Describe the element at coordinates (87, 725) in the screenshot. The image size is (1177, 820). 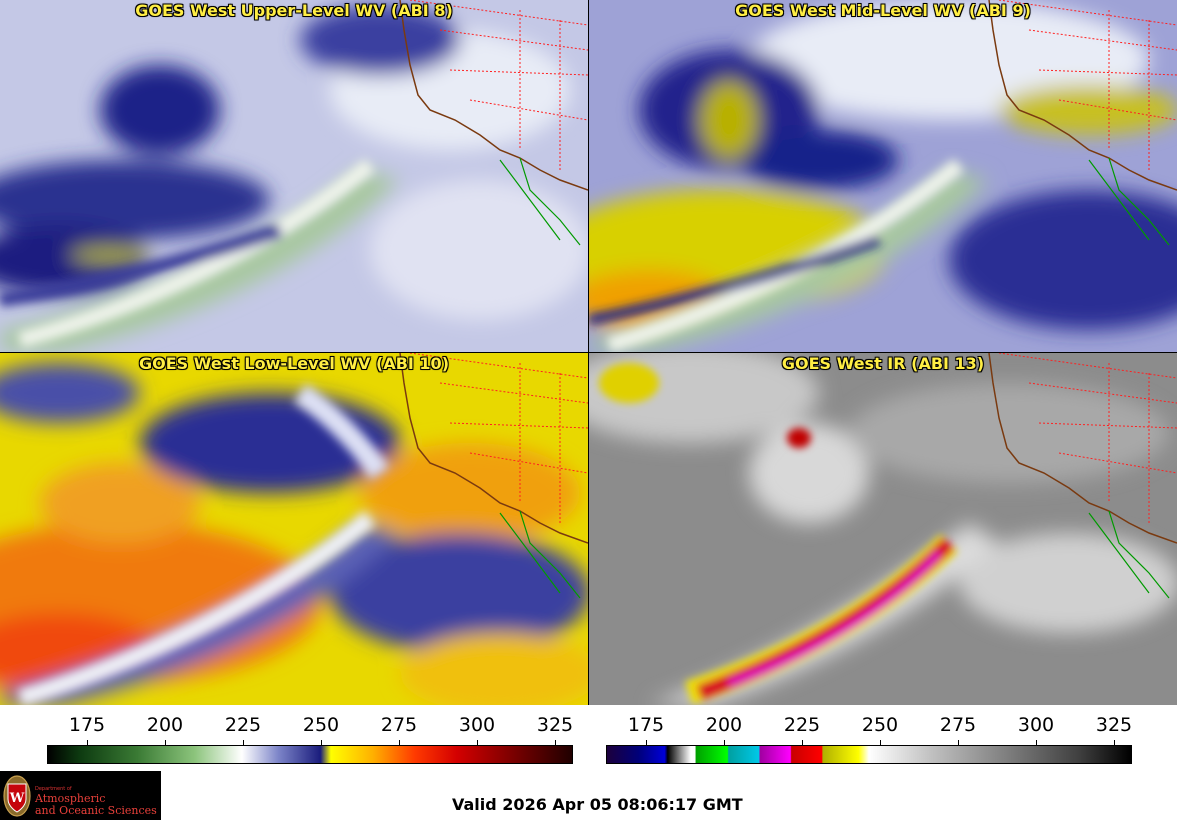
I see `wv-tick-label: 175` at that location.